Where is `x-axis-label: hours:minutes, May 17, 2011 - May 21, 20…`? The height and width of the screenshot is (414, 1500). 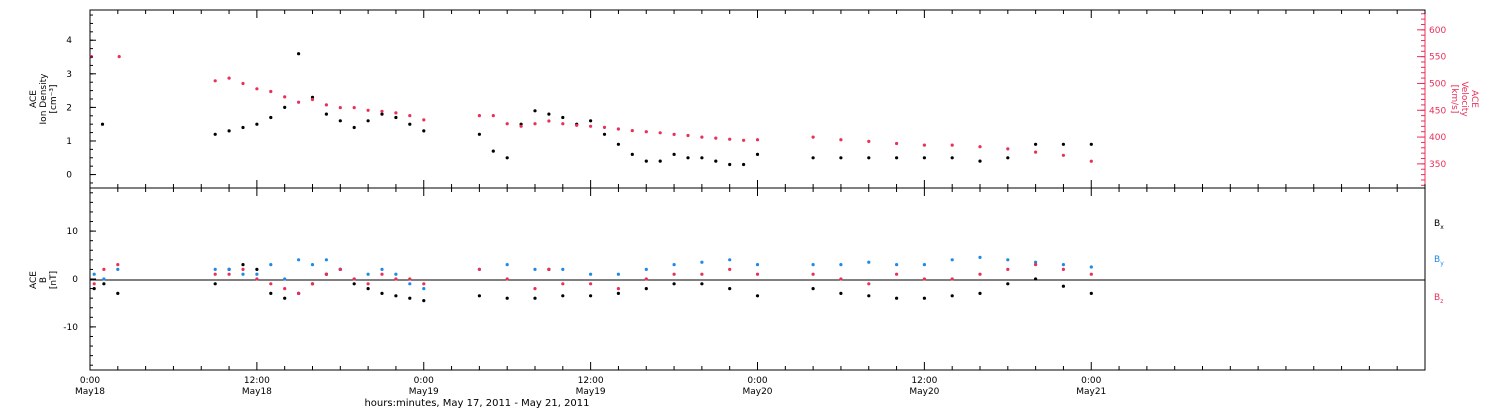 x-axis-label: hours:minutes, May 17, 2011 - May 21, 20… is located at coordinates (476, 403).